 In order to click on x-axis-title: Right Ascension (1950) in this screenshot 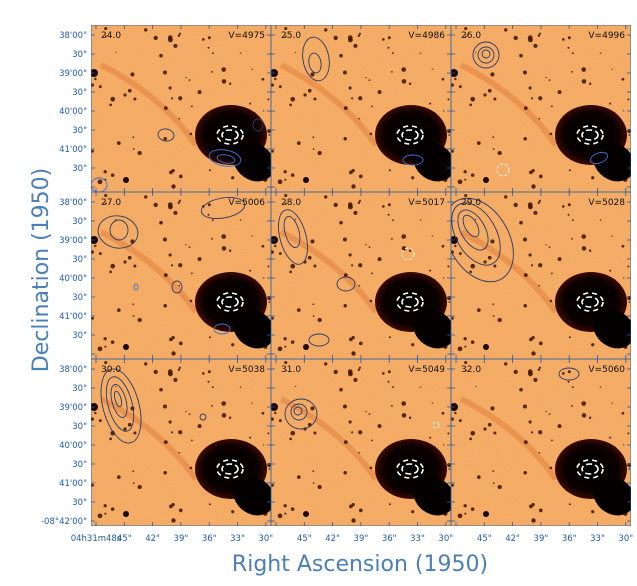, I will do `click(360, 564)`.